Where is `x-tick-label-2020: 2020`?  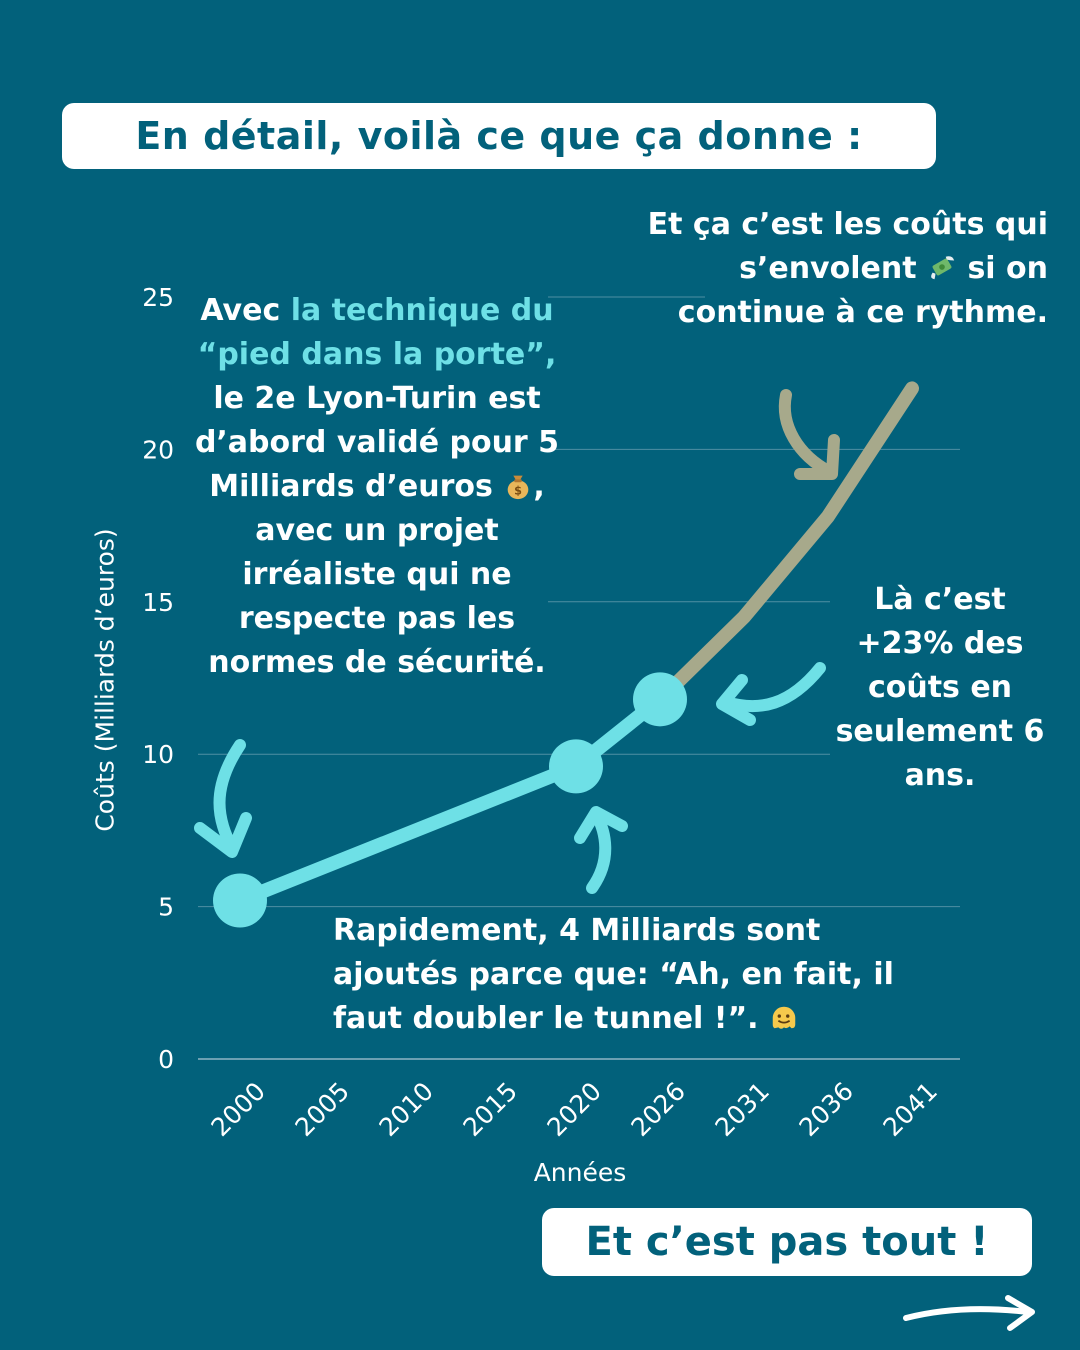
x-tick-label-2020: 2020 is located at coordinates (573, 1108).